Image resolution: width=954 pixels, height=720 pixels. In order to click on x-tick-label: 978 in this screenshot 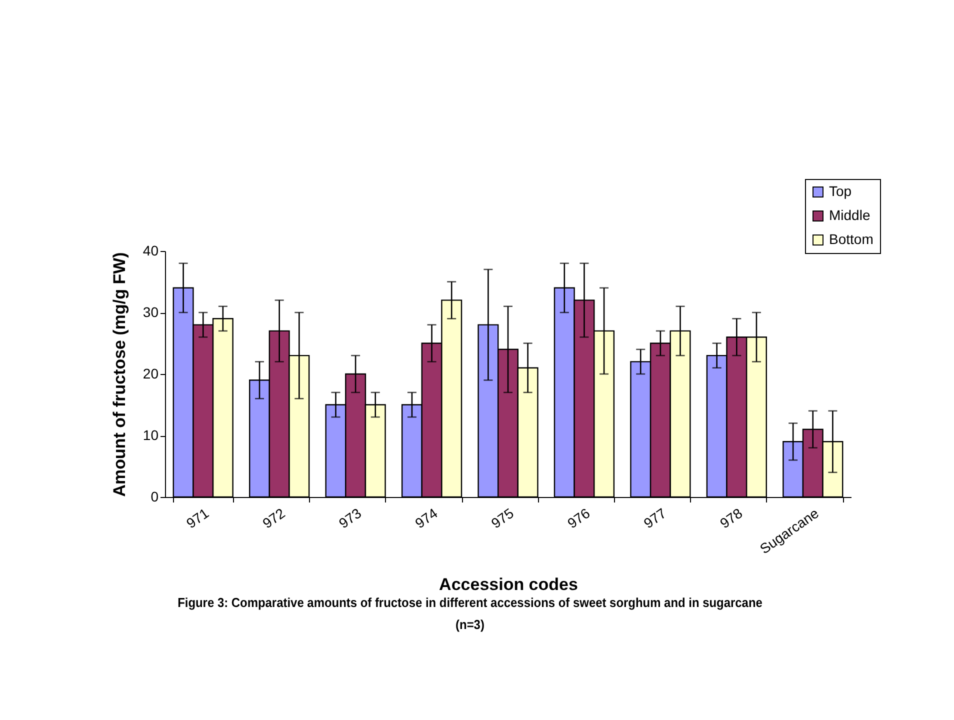, I will do `click(731, 518)`.